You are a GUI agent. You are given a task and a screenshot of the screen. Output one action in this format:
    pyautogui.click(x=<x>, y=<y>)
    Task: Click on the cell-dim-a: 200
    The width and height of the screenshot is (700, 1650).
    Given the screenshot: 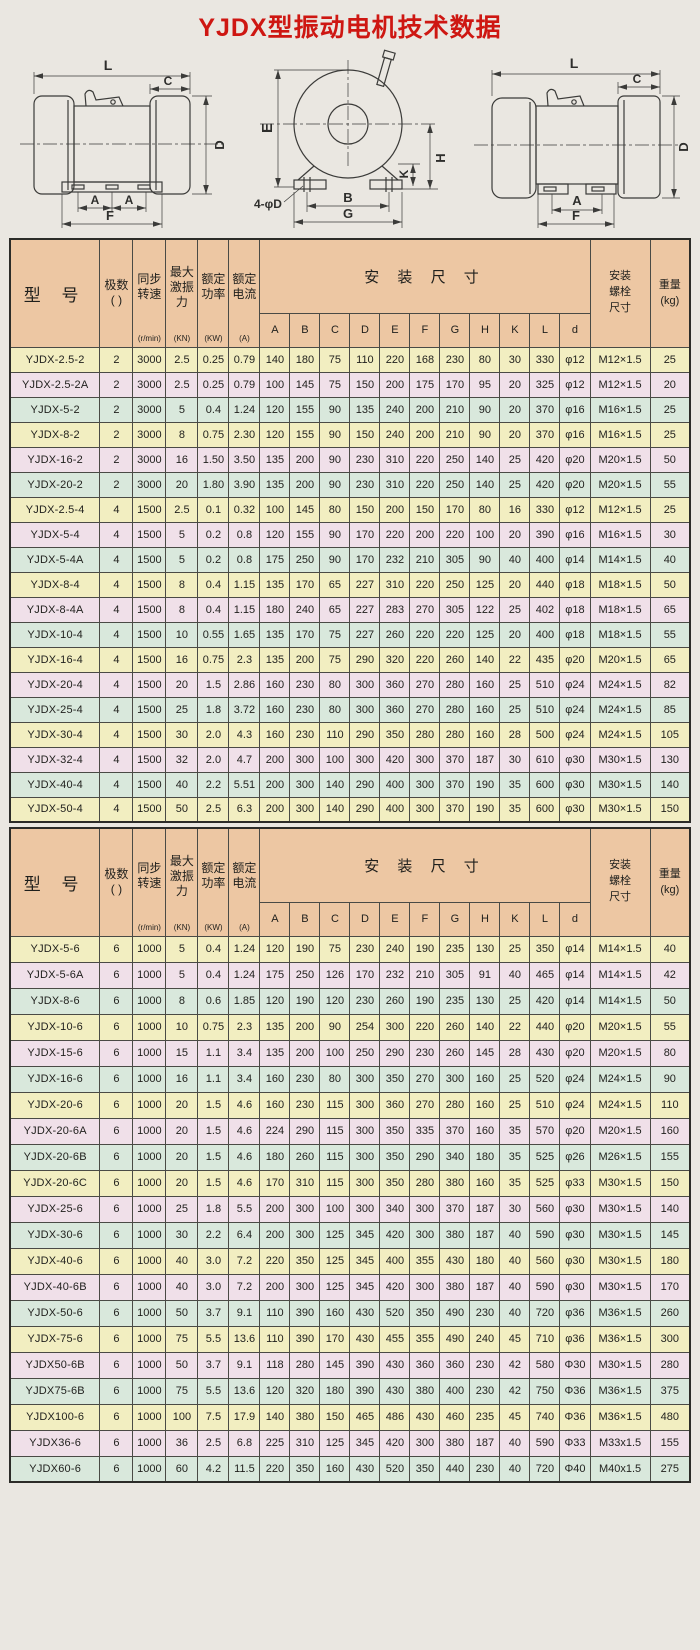 What is the action you would take?
    pyautogui.click(x=275, y=1287)
    